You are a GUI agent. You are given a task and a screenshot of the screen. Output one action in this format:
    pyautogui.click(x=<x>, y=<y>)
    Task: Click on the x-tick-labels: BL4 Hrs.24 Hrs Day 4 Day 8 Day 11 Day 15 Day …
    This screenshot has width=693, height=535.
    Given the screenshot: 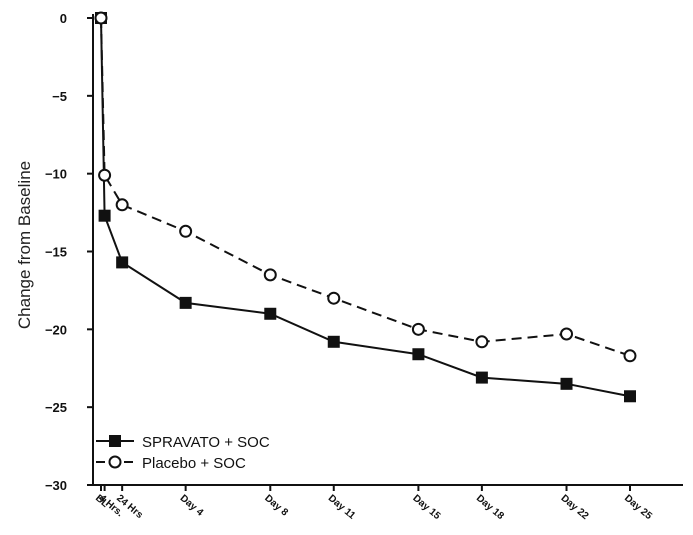 What is the action you would take?
    pyautogui.click(x=373, y=507)
    